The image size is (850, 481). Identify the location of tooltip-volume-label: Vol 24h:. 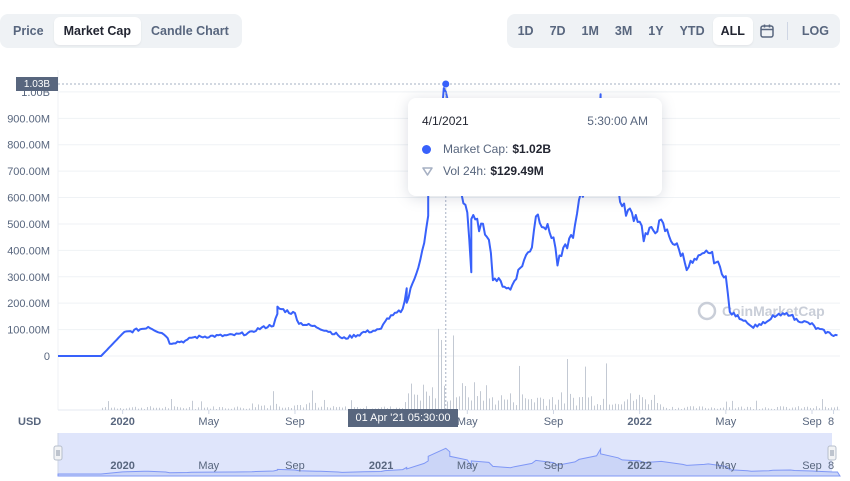
(465, 171).